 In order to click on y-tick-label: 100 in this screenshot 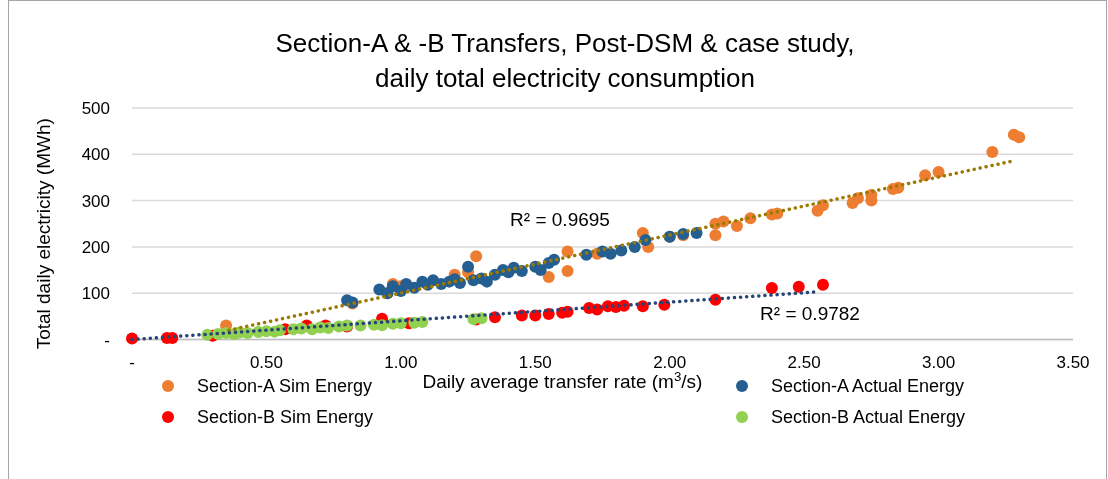, I will do `click(95, 294)`.